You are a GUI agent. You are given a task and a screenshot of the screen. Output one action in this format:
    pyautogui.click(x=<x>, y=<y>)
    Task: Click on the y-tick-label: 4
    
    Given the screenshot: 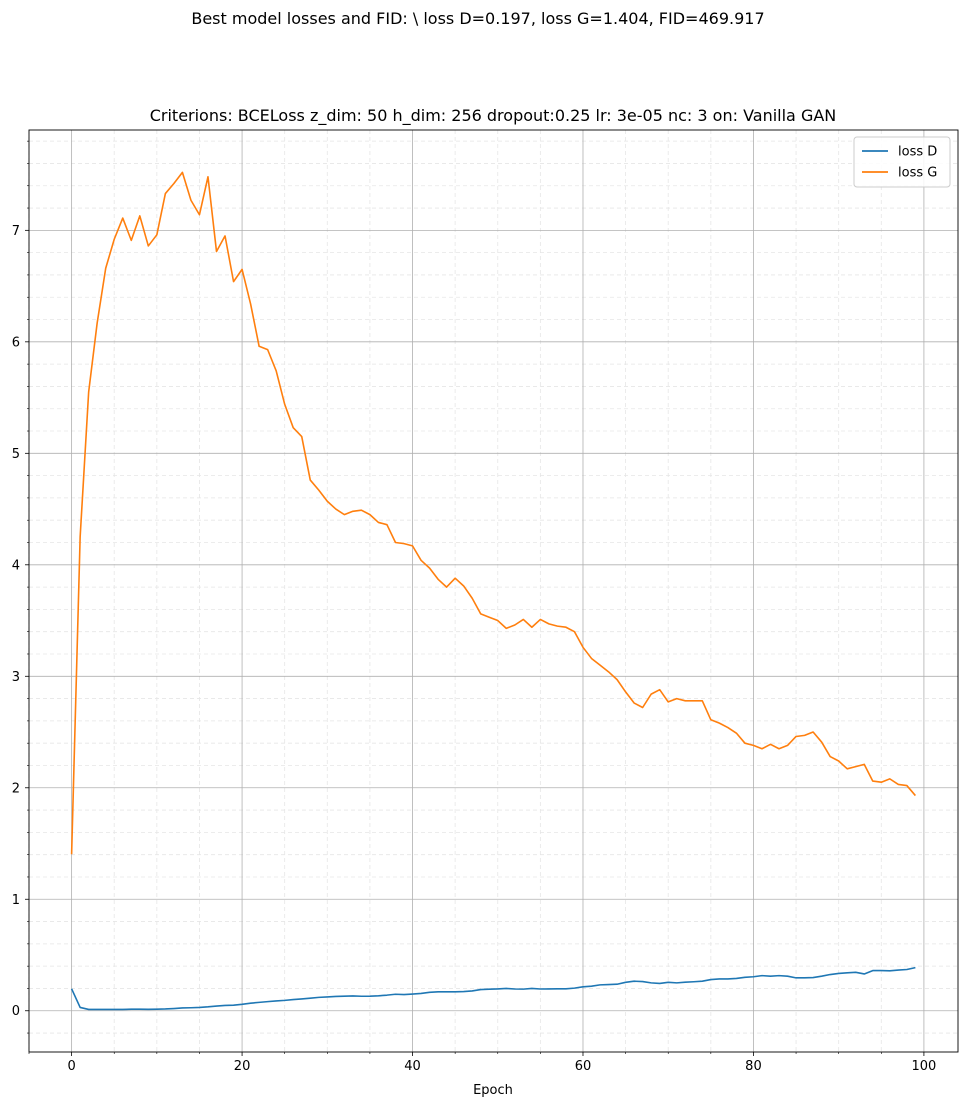 What is the action you would take?
    pyautogui.click(x=16, y=565)
    